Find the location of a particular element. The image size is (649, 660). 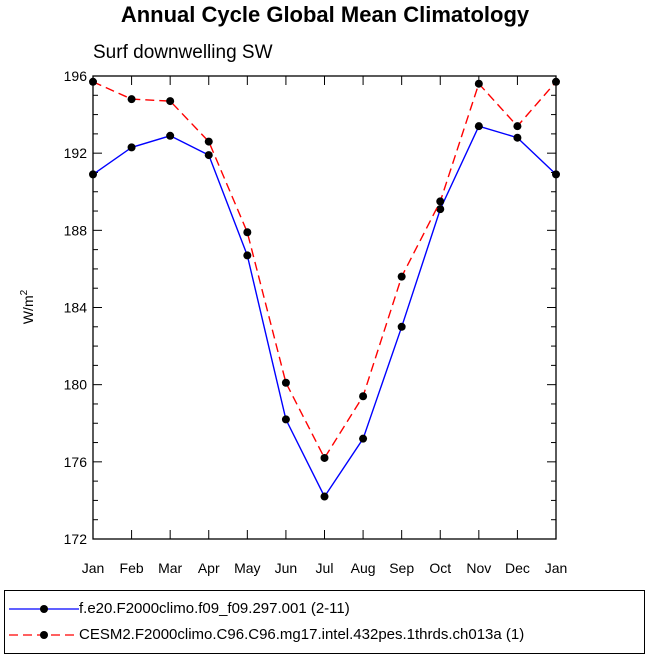

y-tick-label: 172 is located at coordinates (76, 539).